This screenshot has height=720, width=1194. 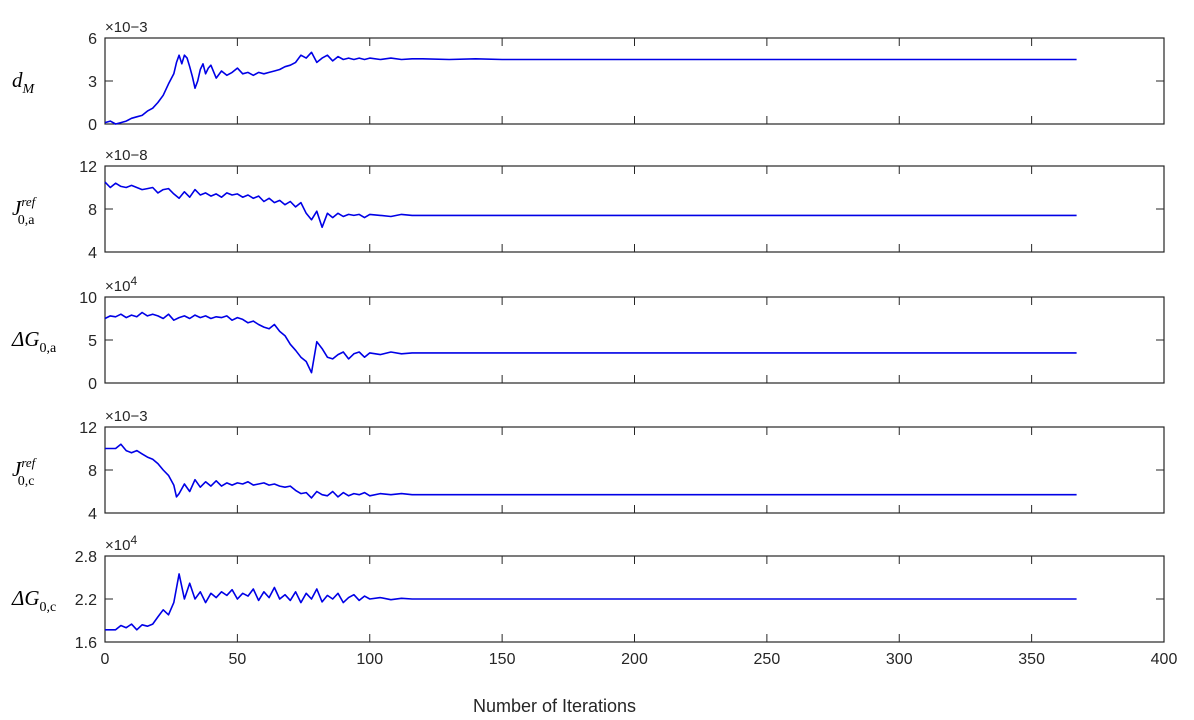 What do you see at coordinates (899, 659) in the screenshot?
I see `x-tick-label: 300` at bounding box center [899, 659].